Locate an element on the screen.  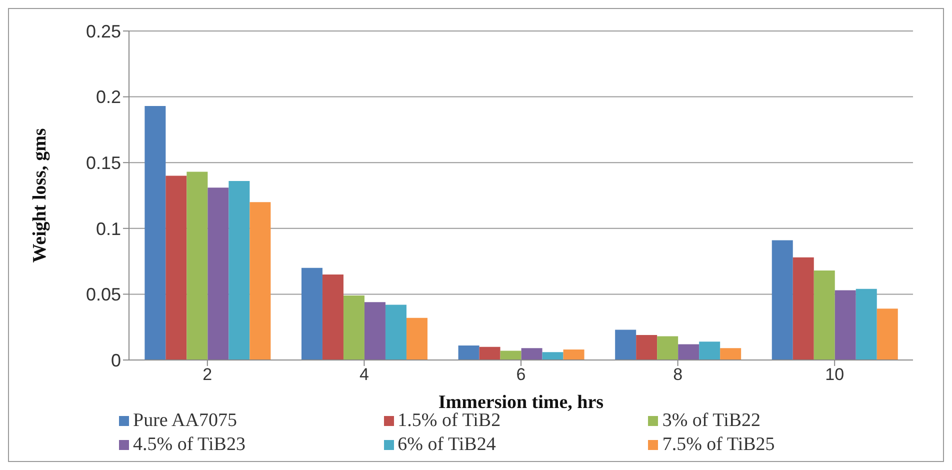
x-tick-label: 2 is located at coordinates (207, 374).